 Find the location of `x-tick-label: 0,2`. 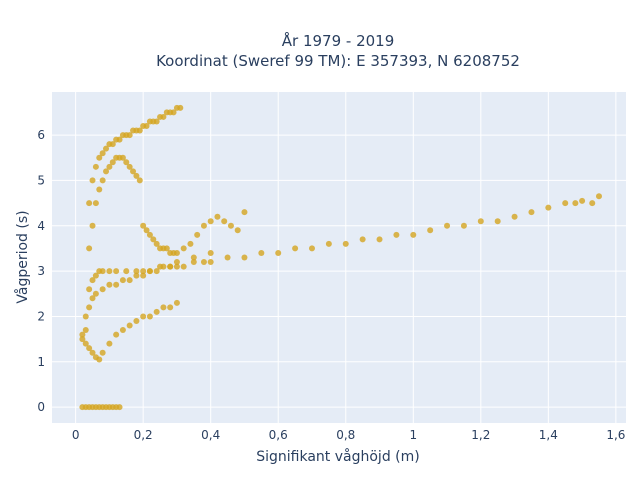

x-tick-label: 0,2 is located at coordinates (143, 435).